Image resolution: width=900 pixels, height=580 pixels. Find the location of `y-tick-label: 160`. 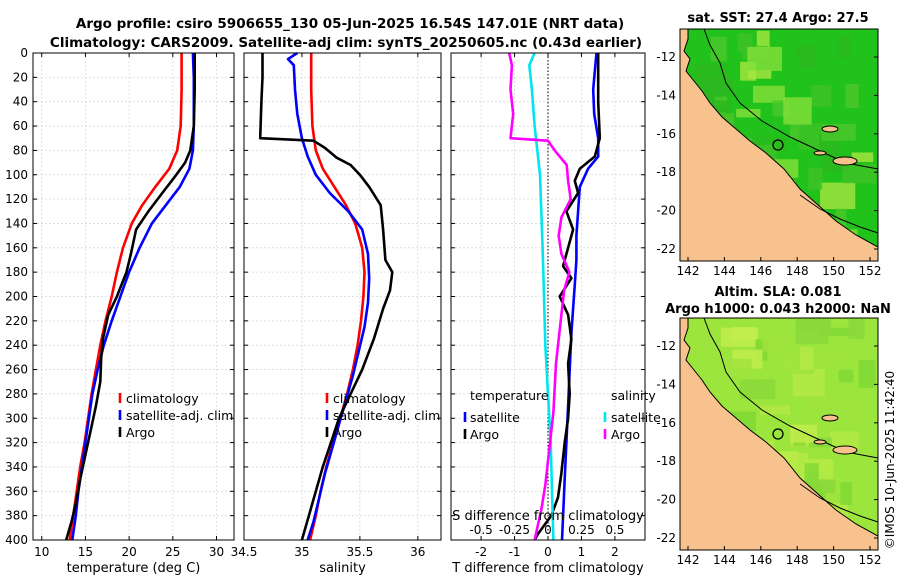

y-tick-label: 160 is located at coordinates (16, 248).